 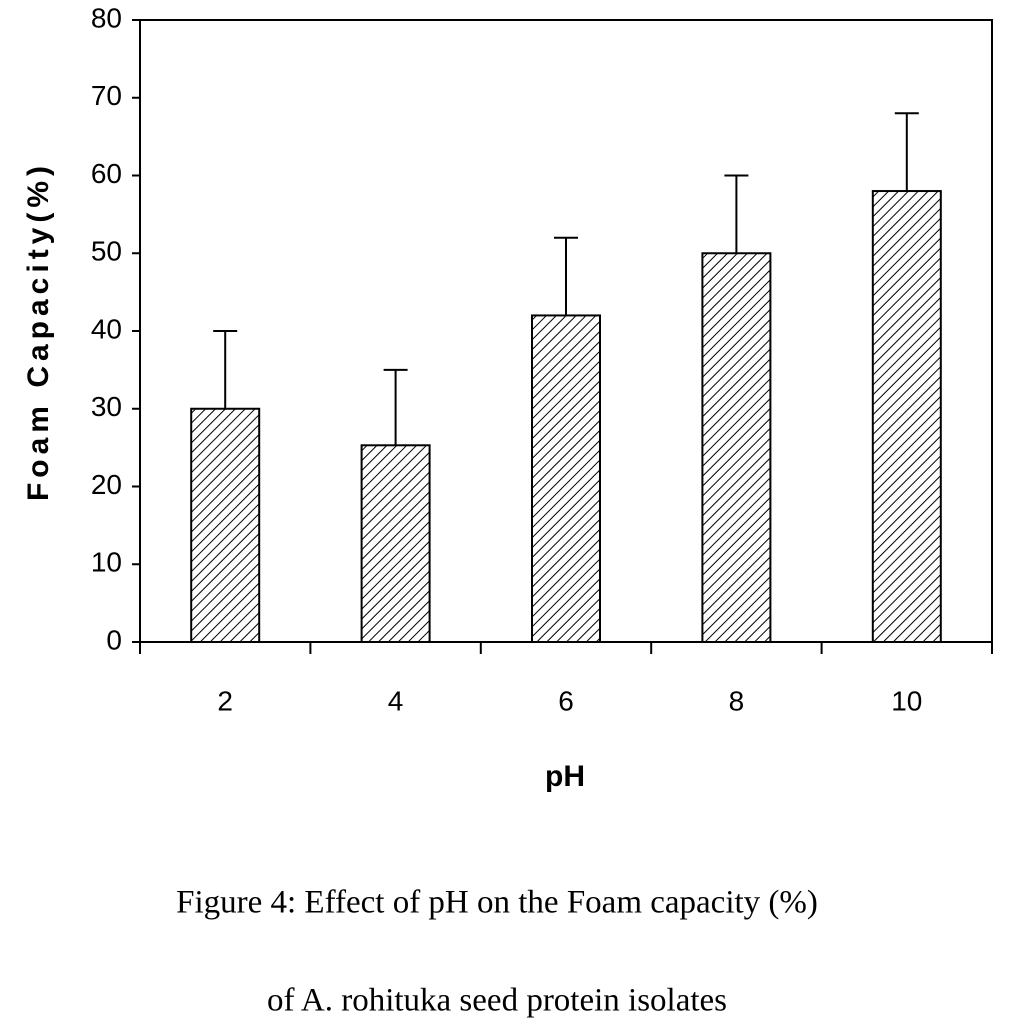 I want to click on x-tick-label: 8, so click(x=737, y=700).